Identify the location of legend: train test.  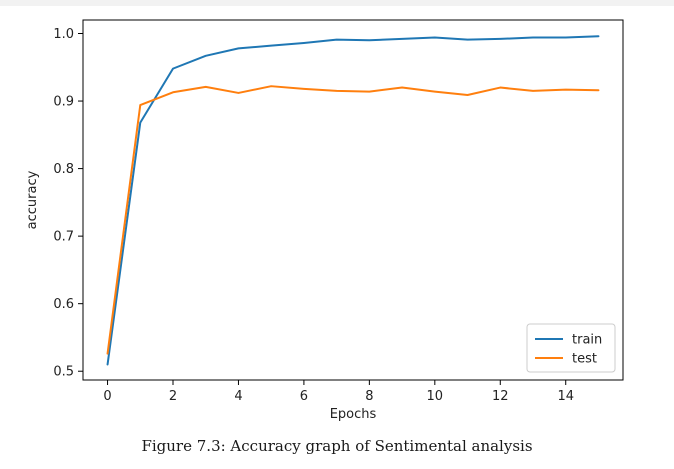
(571, 348).